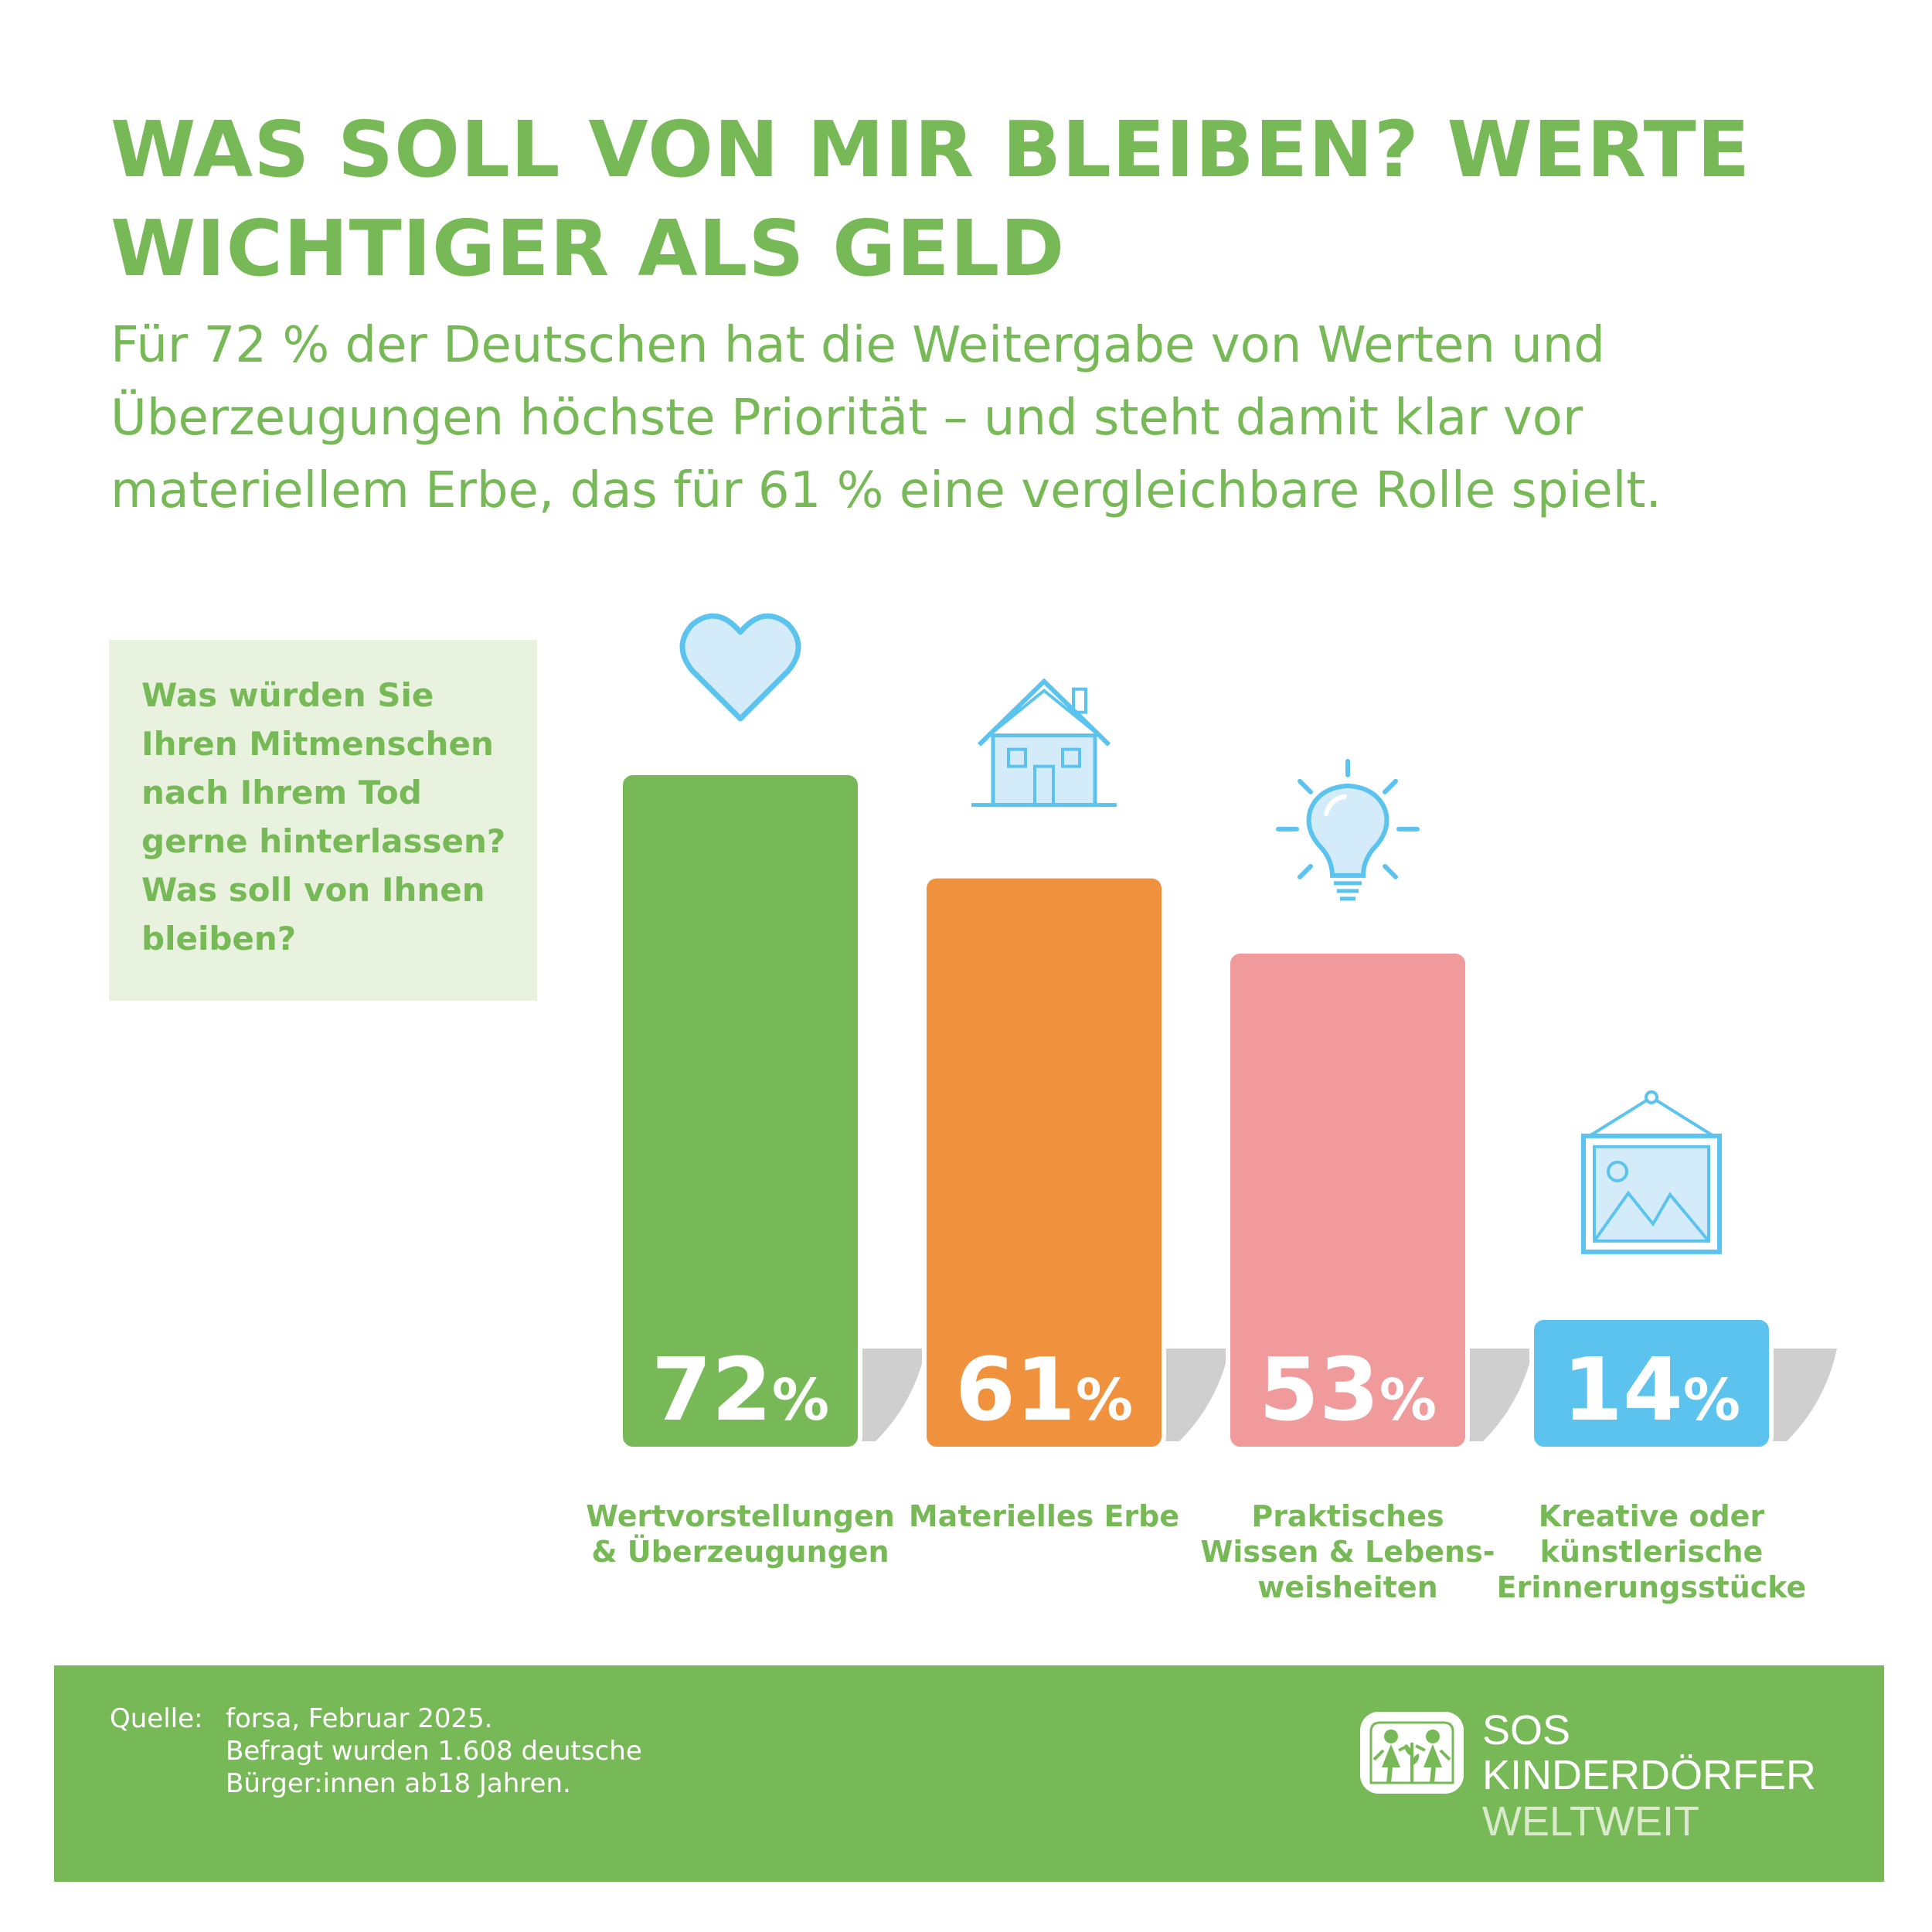  What do you see at coordinates (1044, 743) in the screenshot?
I see `house-icon` at bounding box center [1044, 743].